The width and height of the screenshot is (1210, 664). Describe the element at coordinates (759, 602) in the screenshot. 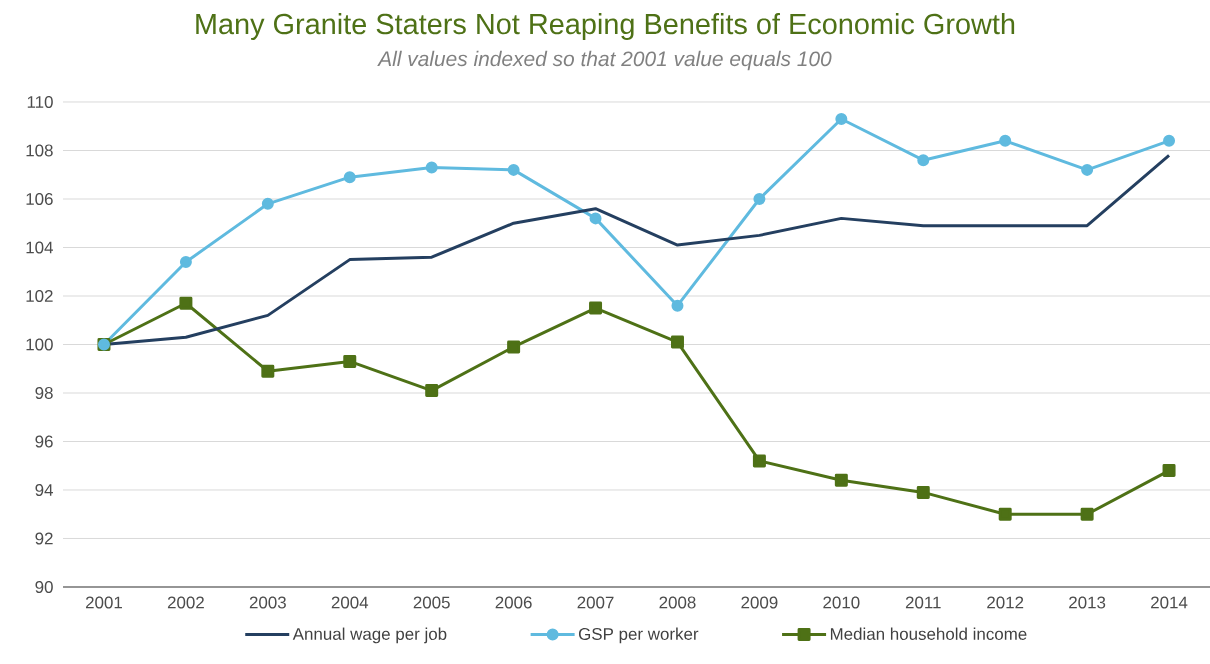

I see `x-tick-label: 2009` at that location.